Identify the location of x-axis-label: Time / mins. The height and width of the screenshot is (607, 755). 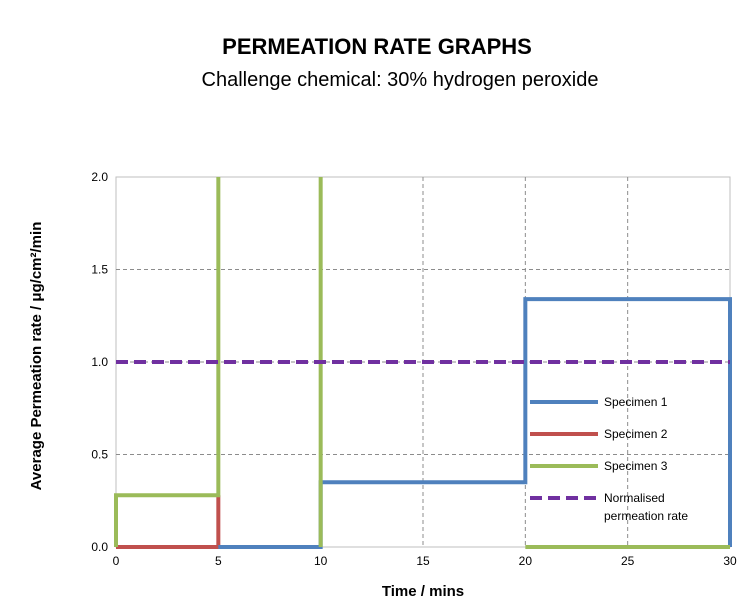
(423, 591).